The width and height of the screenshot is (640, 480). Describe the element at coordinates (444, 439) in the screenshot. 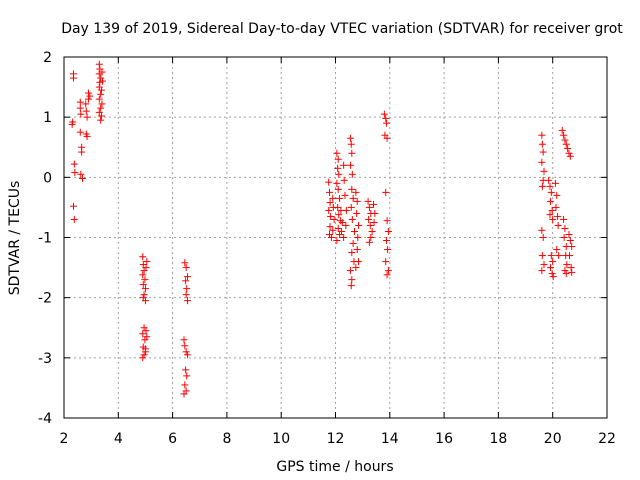

I see `x-tick-label: 16` at that location.